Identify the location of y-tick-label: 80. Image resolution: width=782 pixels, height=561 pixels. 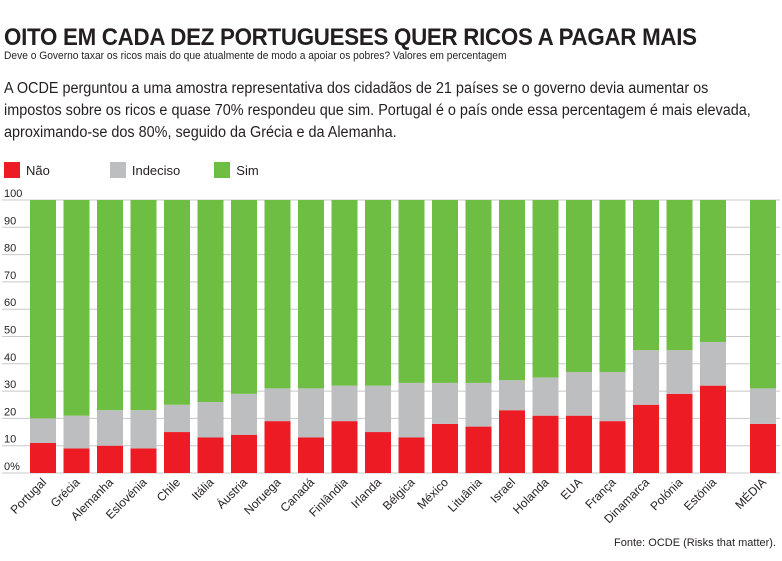
(10, 249).